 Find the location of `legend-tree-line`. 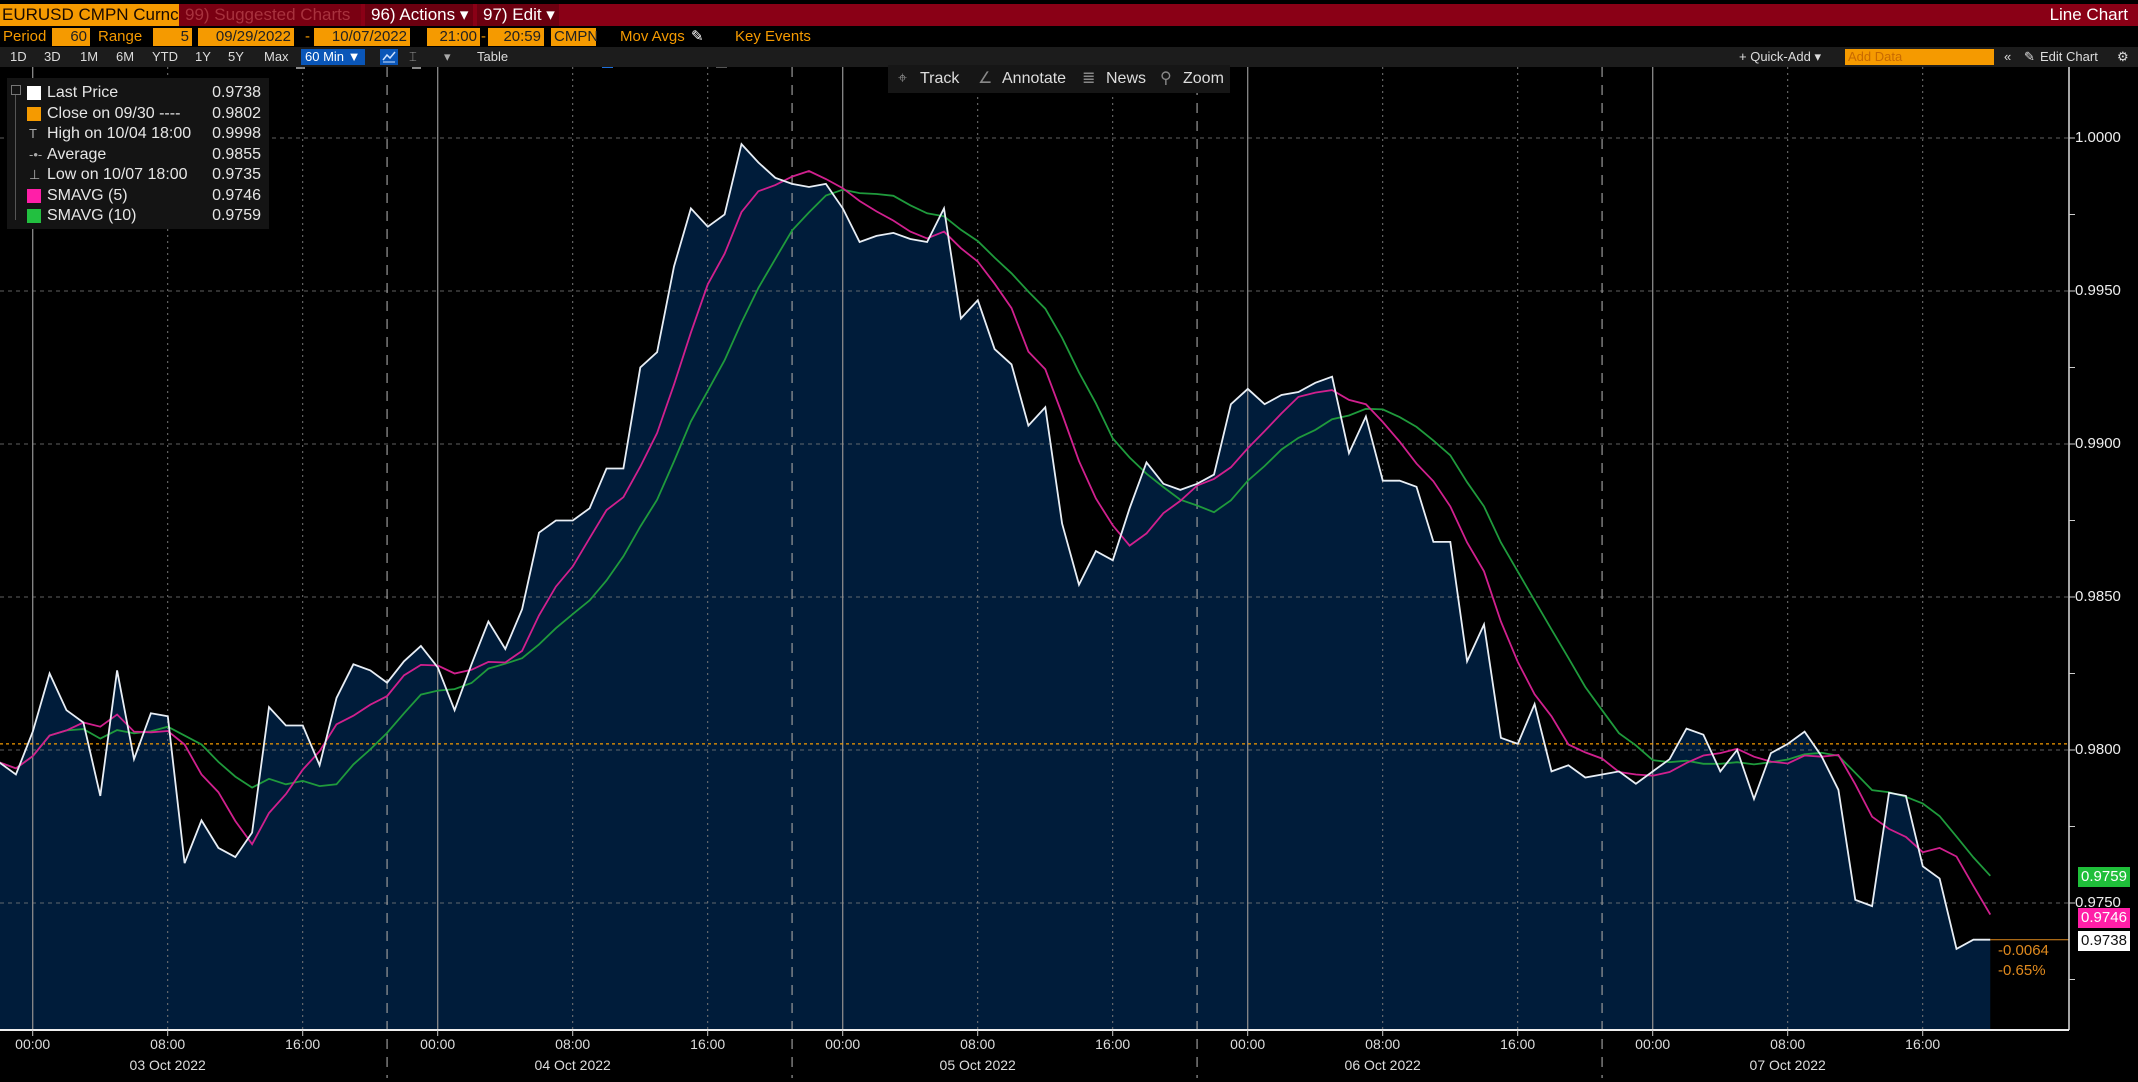

legend-tree-line is located at coordinates (15, 155).